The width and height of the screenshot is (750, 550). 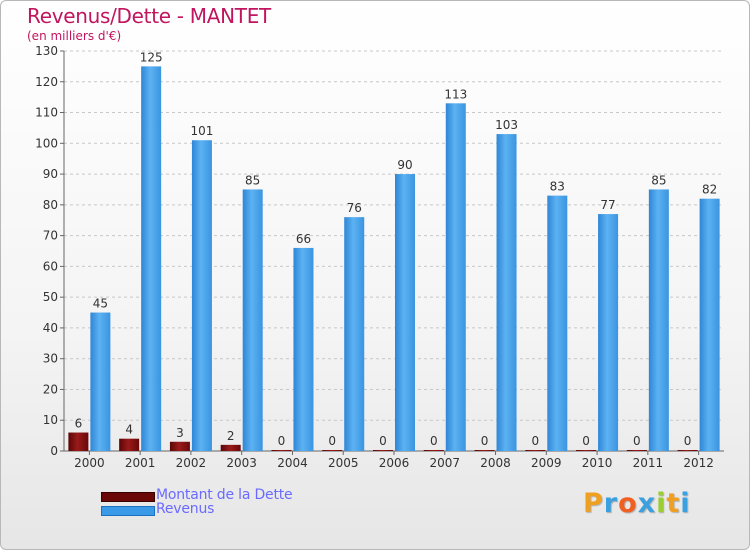 What do you see at coordinates (433, 450) in the screenshot?
I see `bar-dette-2007` at bounding box center [433, 450].